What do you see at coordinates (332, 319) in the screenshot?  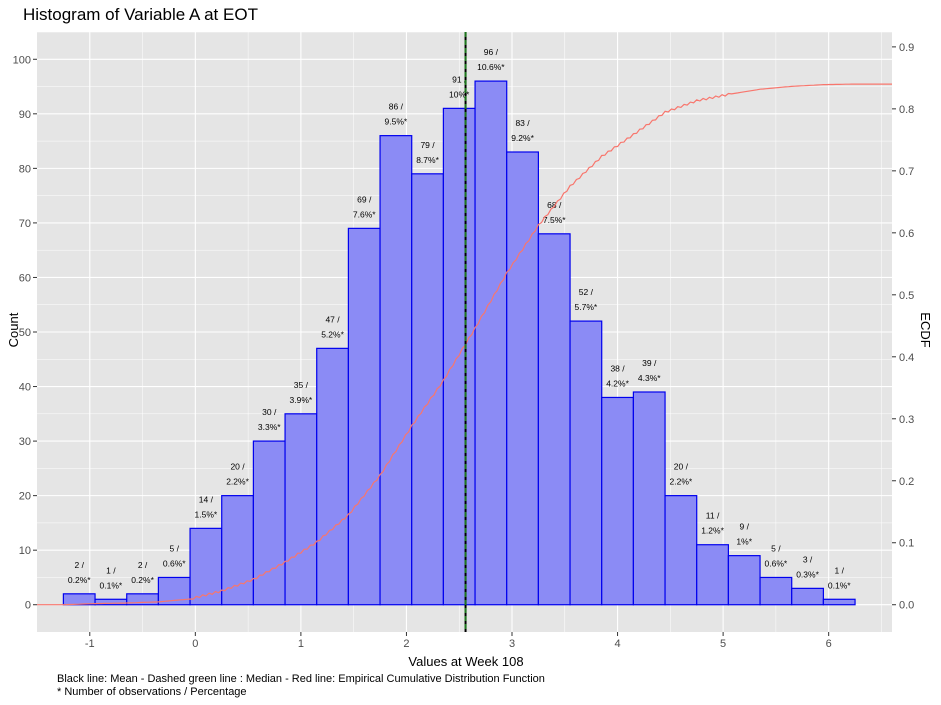 I see `bar-count-label: 47 /` at bounding box center [332, 319].